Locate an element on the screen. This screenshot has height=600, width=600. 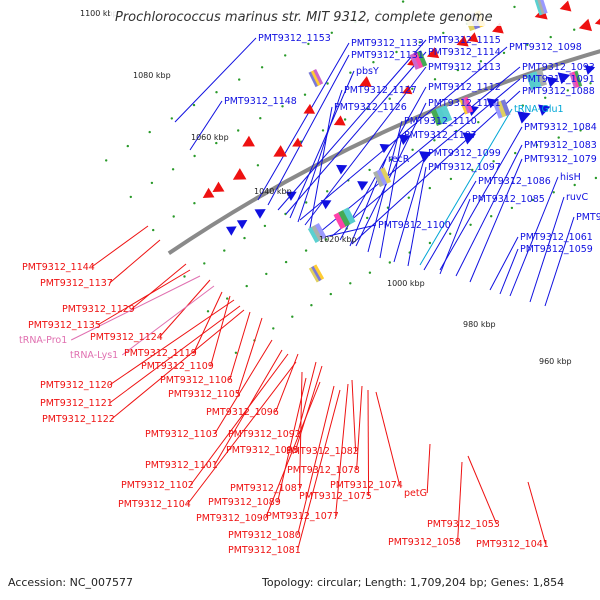
gene-label: PMT9312_1107 is located at coordinates (440, 135).